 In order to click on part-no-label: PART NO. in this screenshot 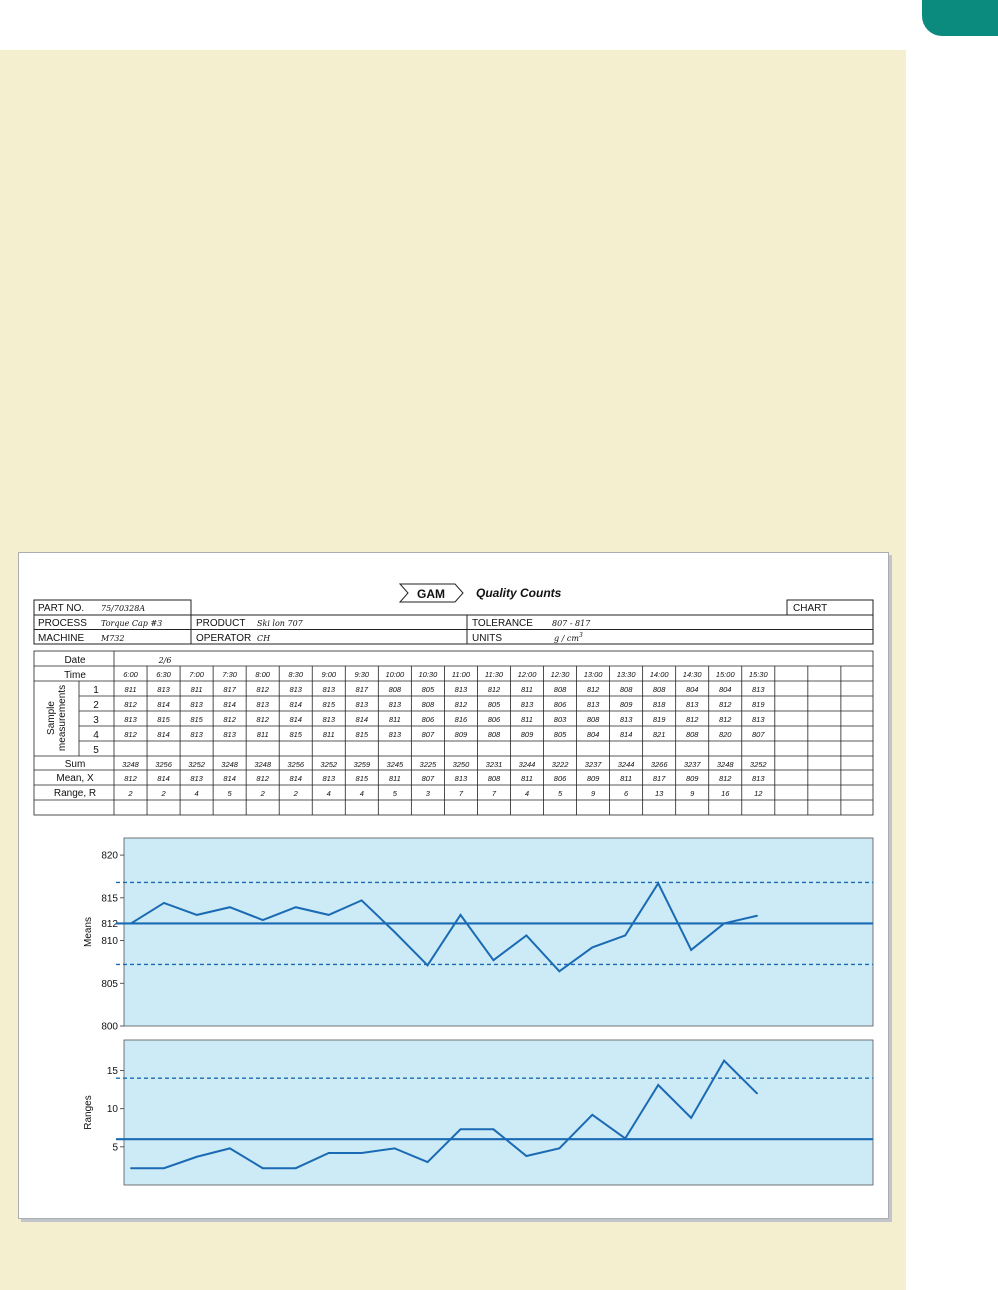, I will do `click(61, 608)`.